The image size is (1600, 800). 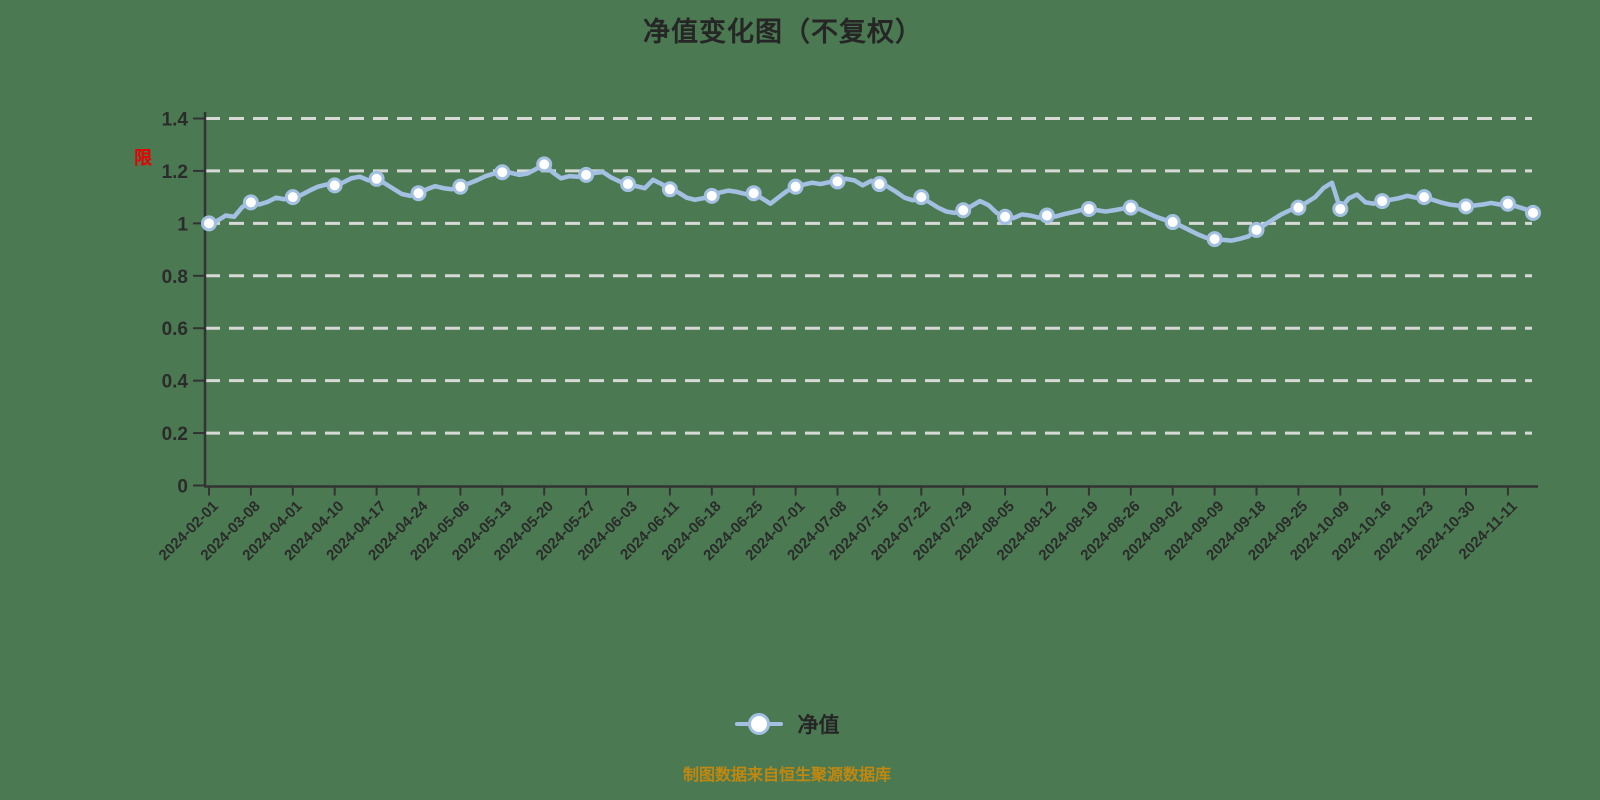 What do you see at coordinates (175, 382) in the screenshot?
I see `y-tick-label: 0.4` at bounding box center [175, 382].